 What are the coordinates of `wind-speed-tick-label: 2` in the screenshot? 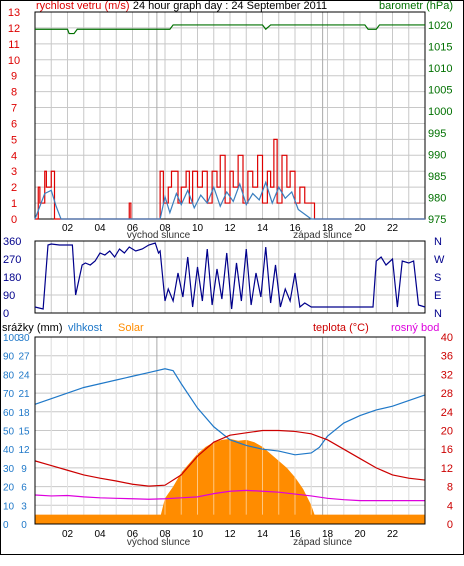 It's located at (14, 188).